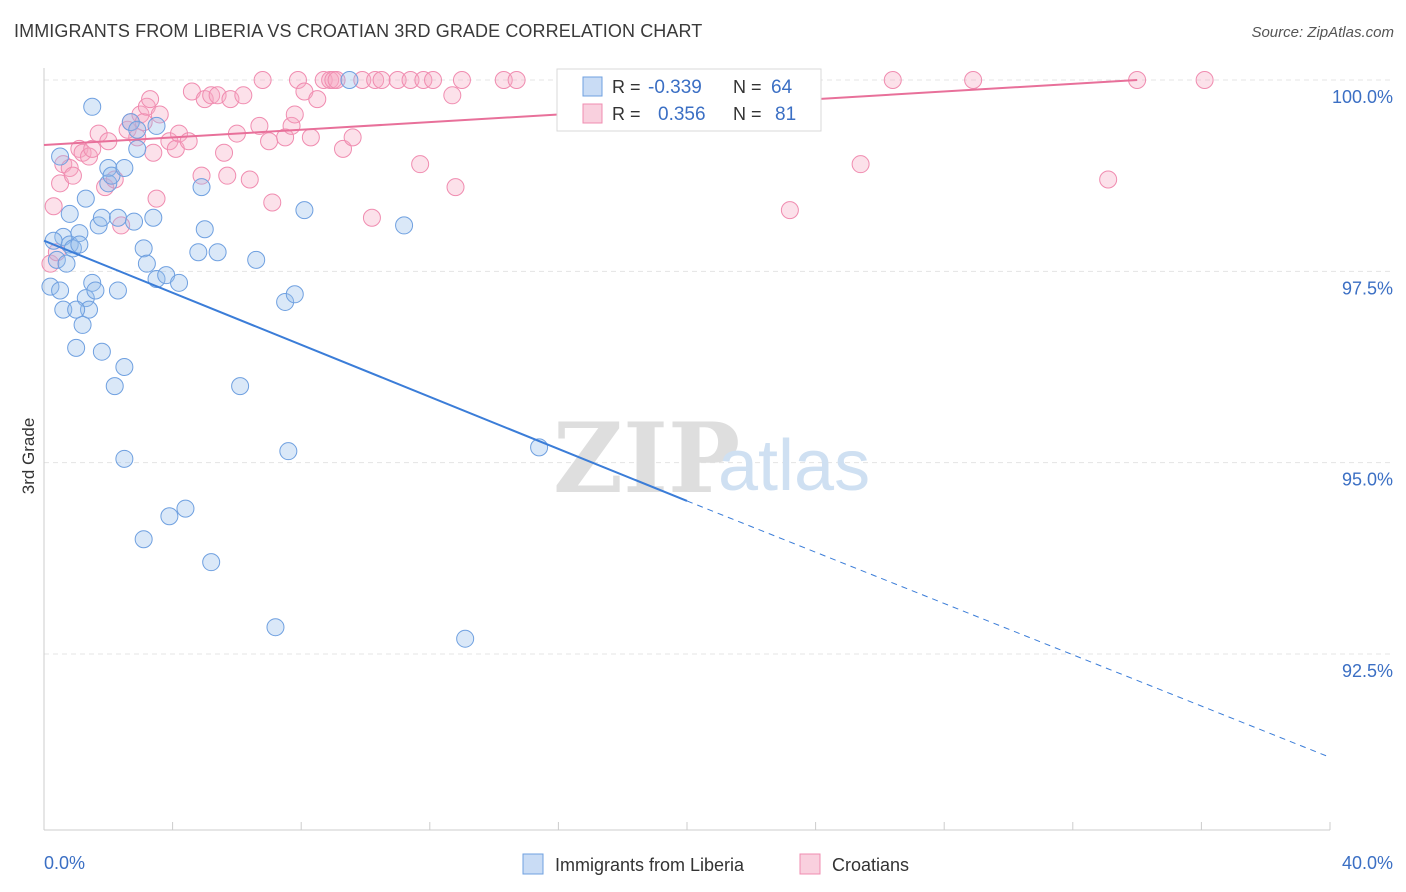 Image resolution: width=1406 pixels, height=892 pixels. I want to click on y-tick-label: 100.0%, so click(1362, 97).